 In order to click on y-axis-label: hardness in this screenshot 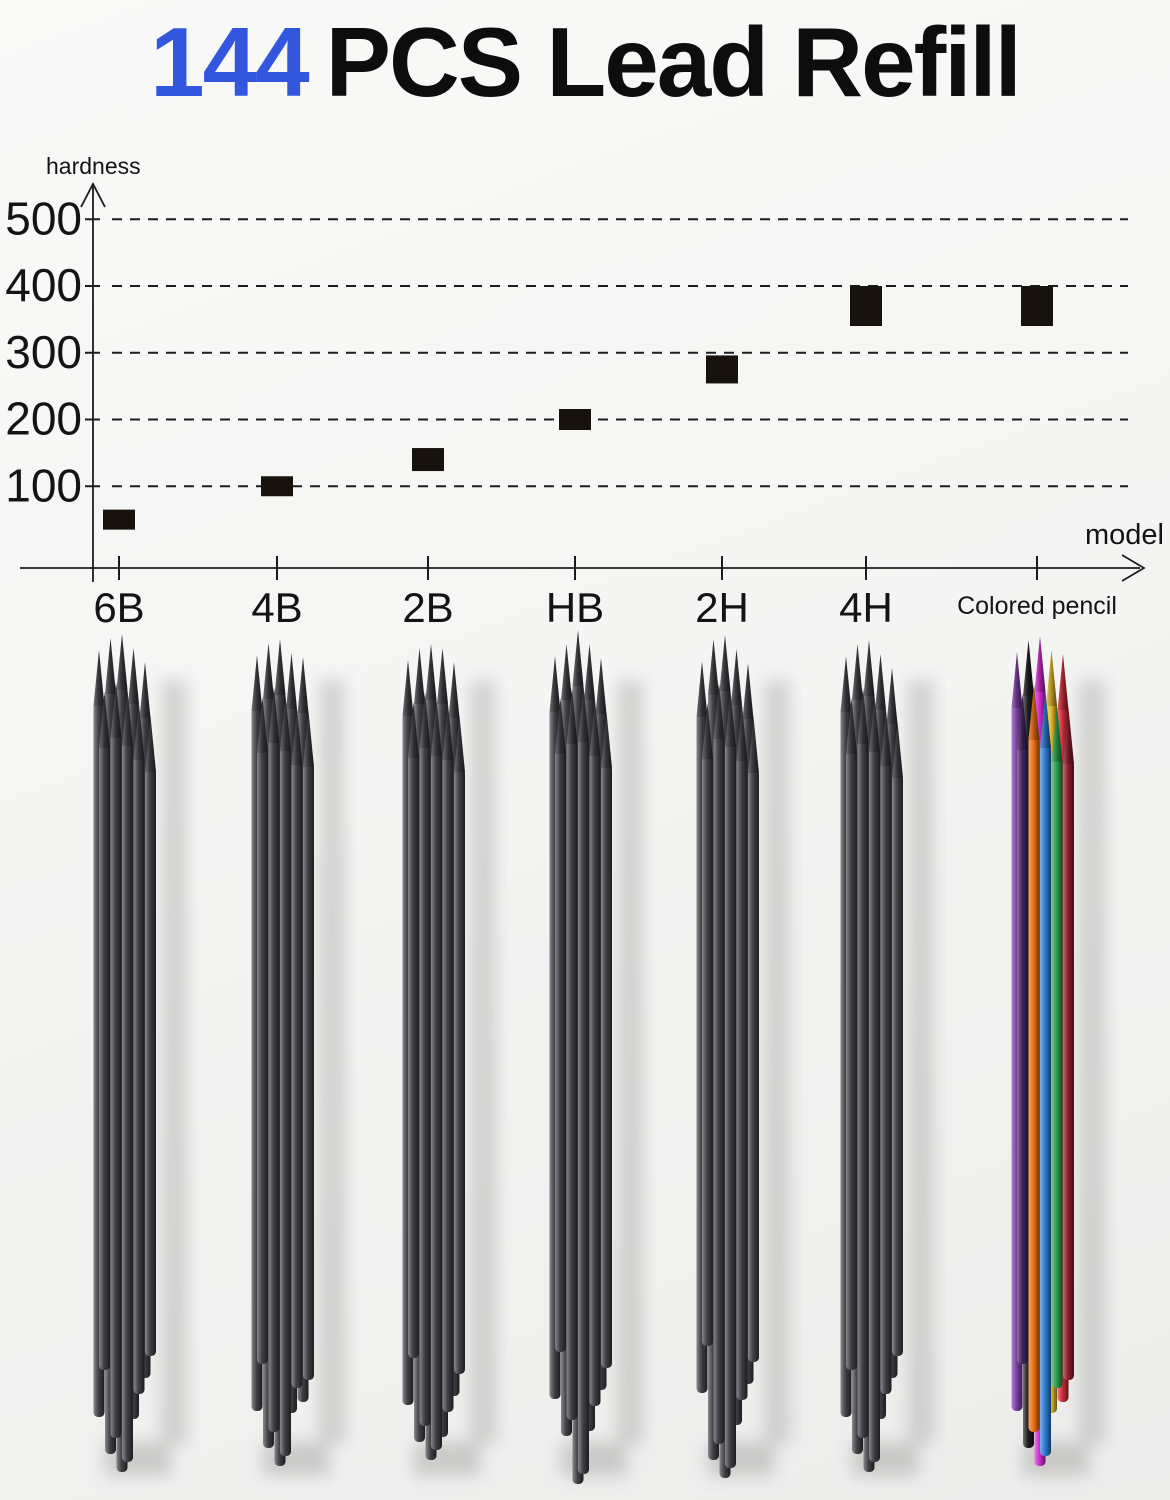, I will do `click(93, 166)`.